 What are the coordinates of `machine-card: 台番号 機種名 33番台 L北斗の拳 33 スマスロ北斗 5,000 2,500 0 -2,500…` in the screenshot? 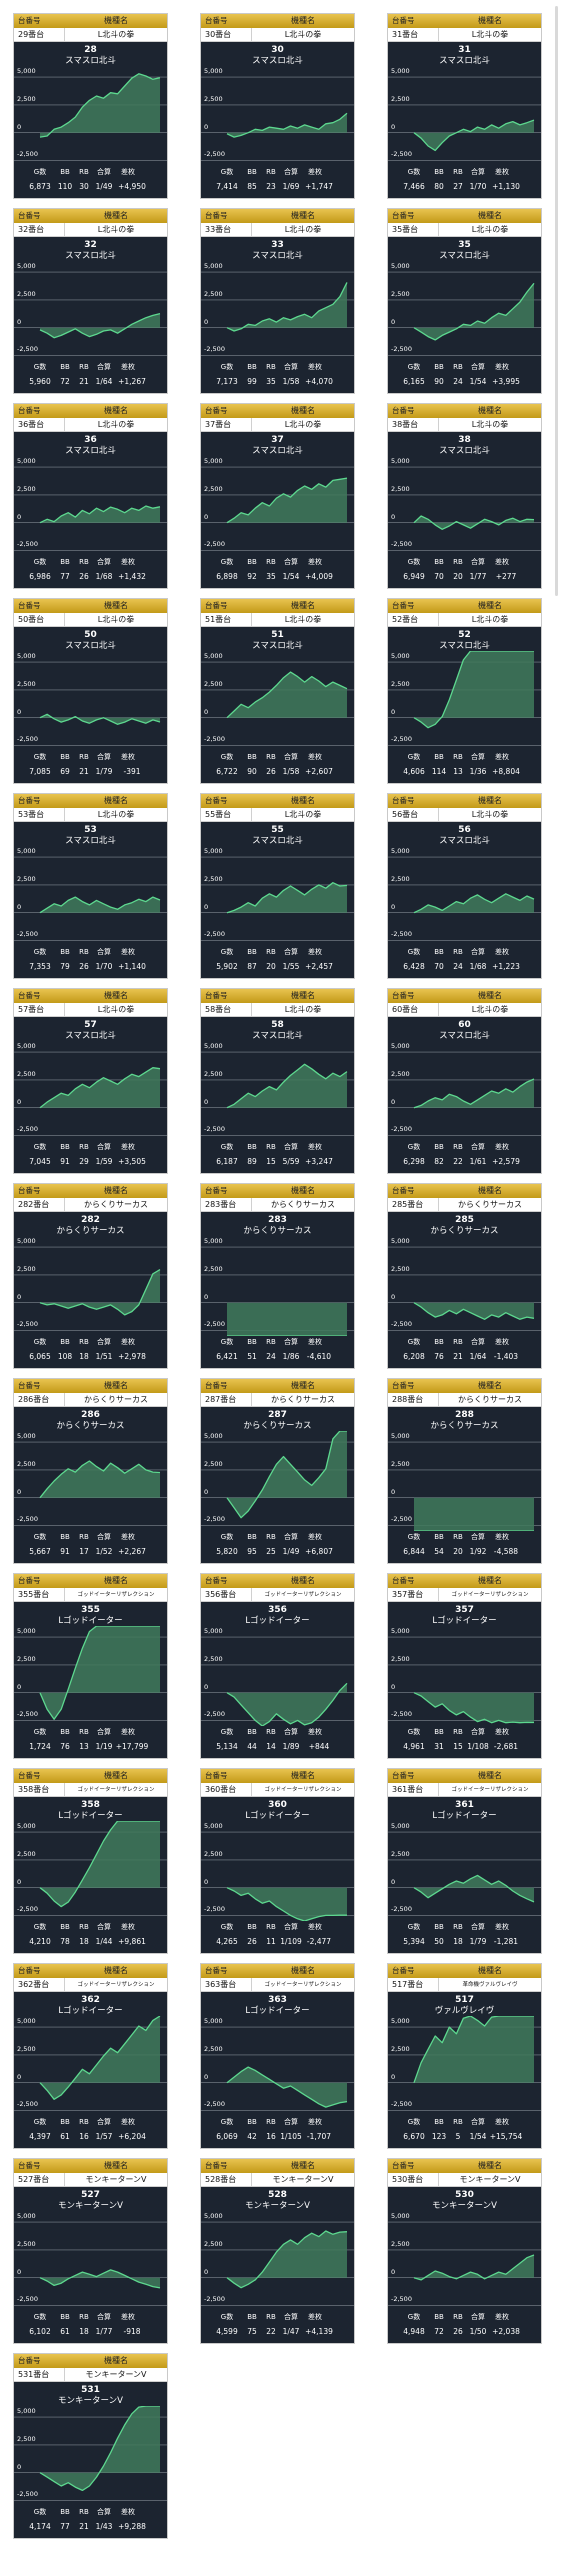 It's located at (277, 301).